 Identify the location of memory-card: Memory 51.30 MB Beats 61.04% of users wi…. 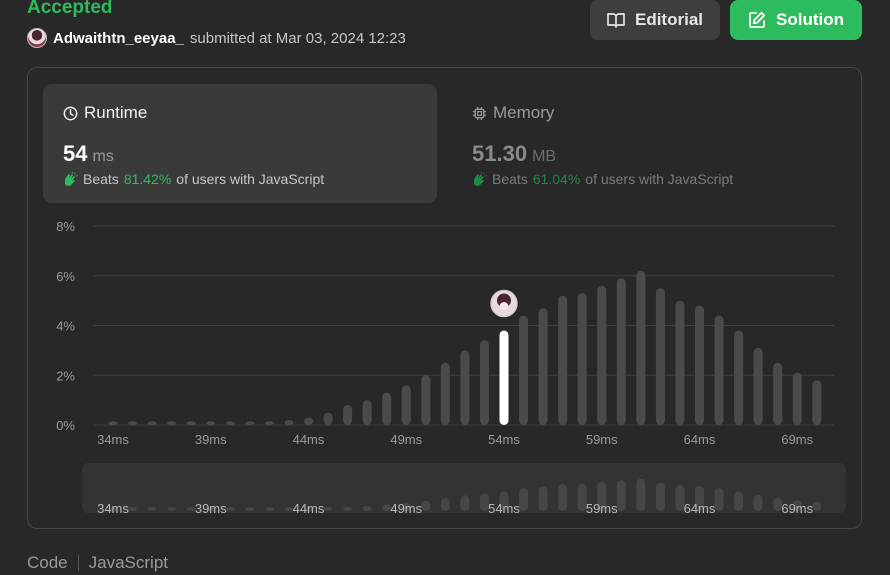
(649, 143).